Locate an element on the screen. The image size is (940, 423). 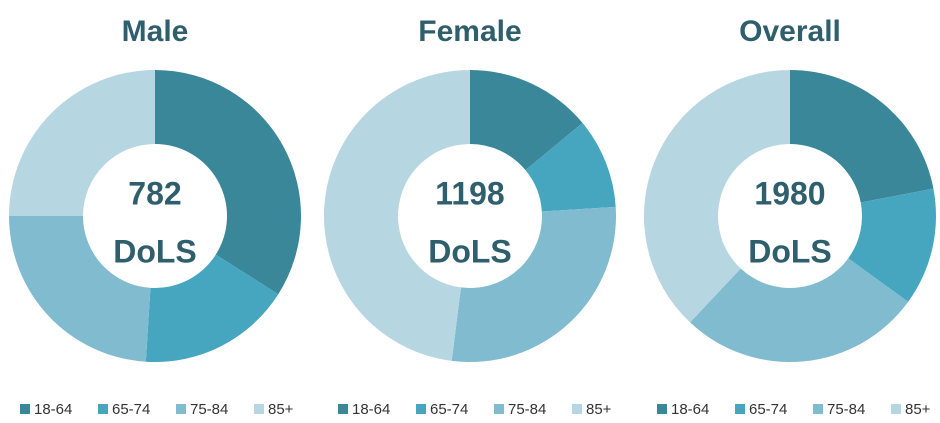
chart-title: Overall is located at coordinates (790, 31).